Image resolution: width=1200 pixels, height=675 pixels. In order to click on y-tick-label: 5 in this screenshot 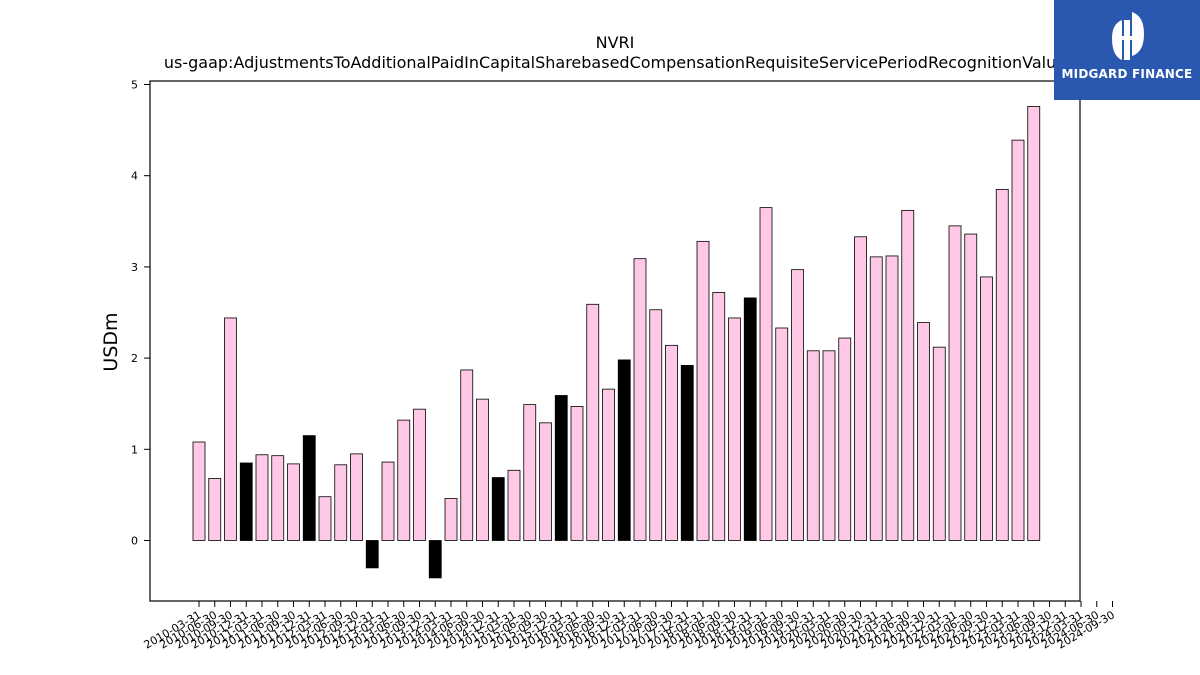, I will do `click(134, 85)`.